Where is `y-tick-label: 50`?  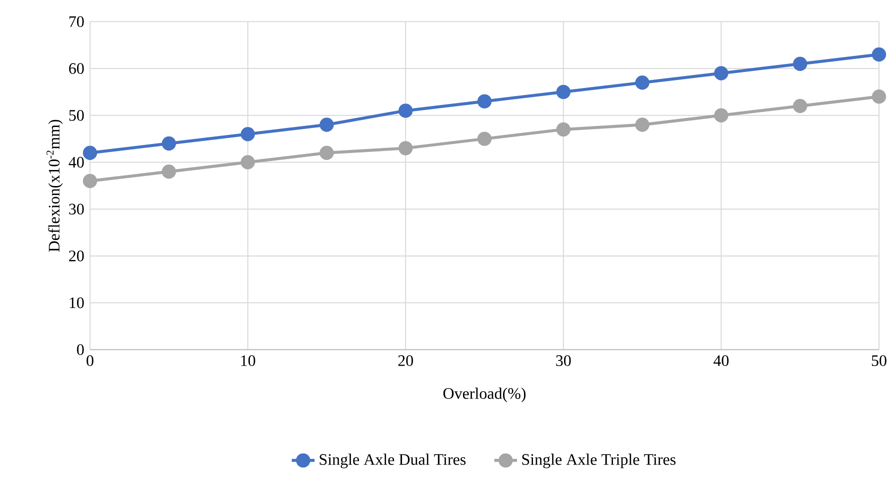
y-tick-label: 50 is located at coordinates (76, 115).